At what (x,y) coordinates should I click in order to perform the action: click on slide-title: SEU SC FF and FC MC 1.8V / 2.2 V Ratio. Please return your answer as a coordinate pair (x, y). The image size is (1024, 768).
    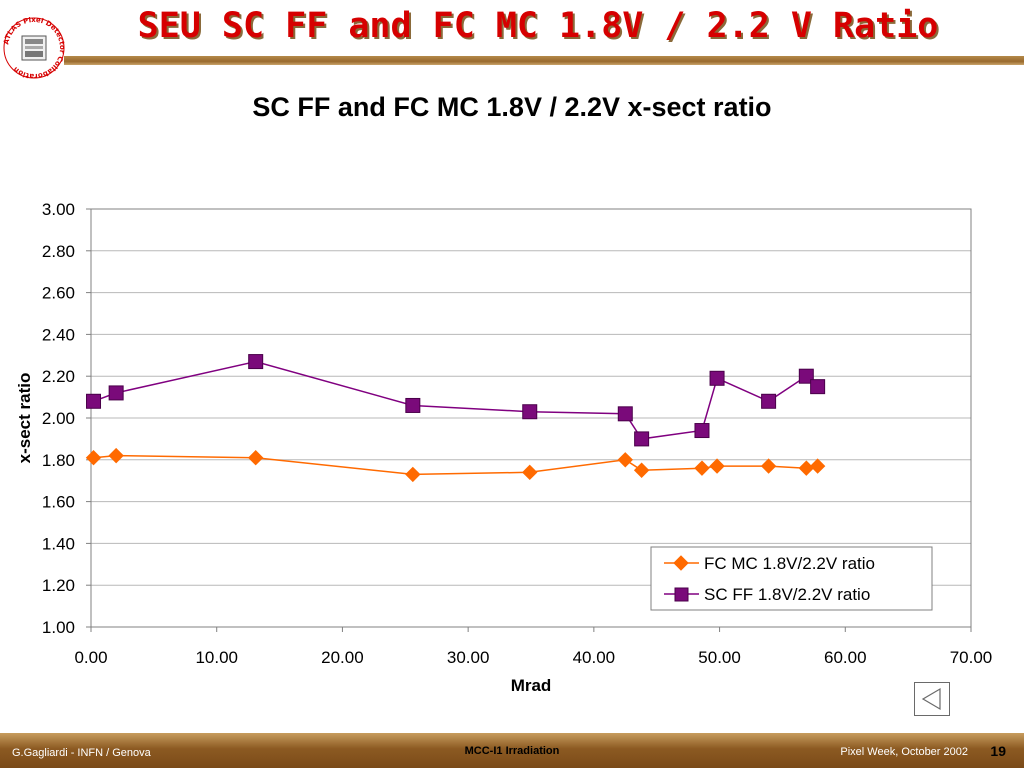
    Looking at the image, I should click on (538, 26).